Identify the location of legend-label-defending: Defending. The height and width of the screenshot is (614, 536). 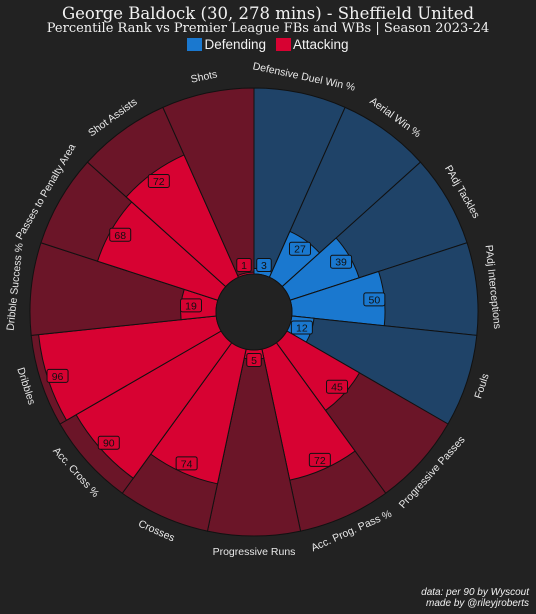
(235, 44).